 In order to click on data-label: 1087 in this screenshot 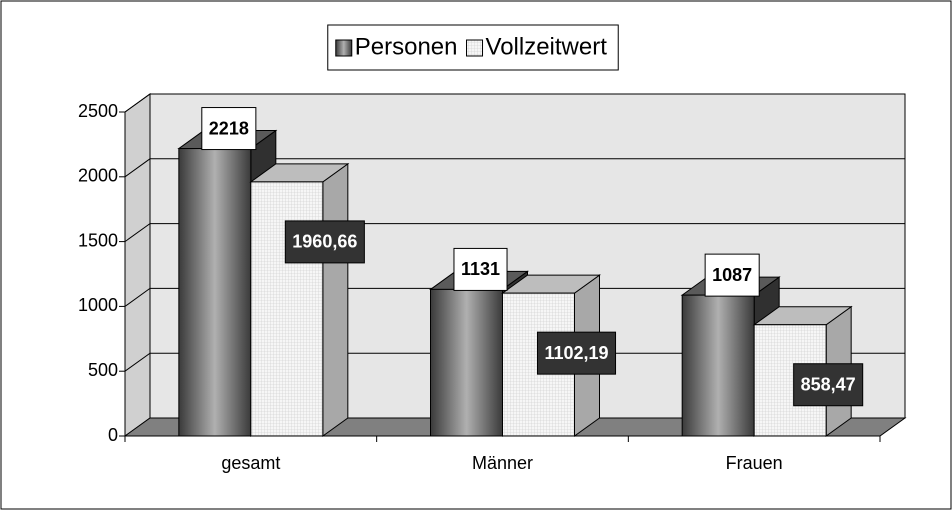, I will do `click(732, 275)`.